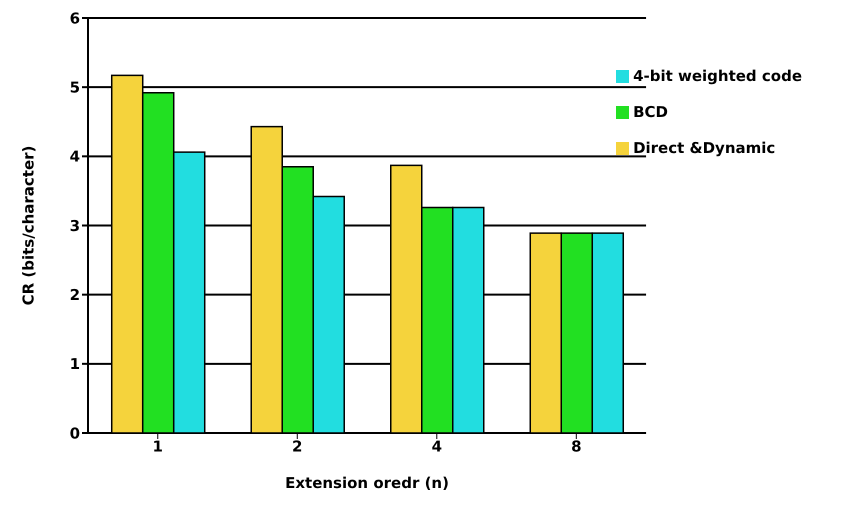  Describe the element at coordinates (437, 447) in the screenshot. I see `x-tick-label: 4` at that location.